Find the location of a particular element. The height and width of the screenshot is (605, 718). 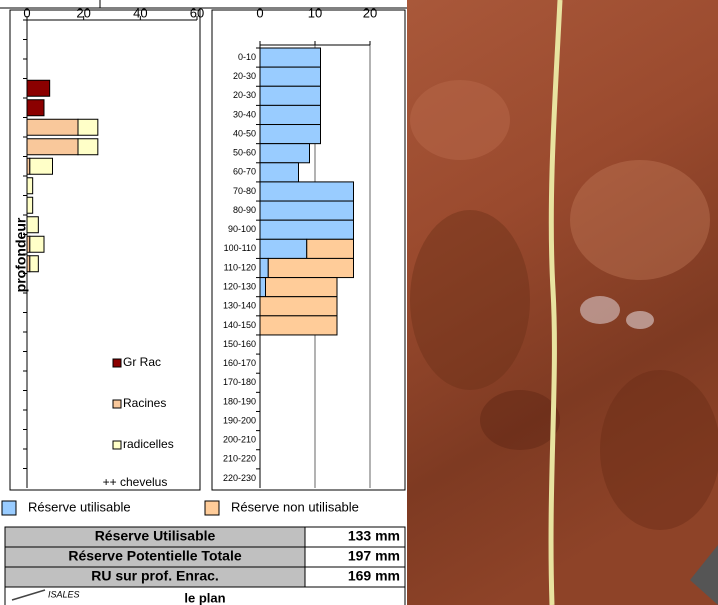

y-tick-label: 0-10 is located at coordinates (247, 57).